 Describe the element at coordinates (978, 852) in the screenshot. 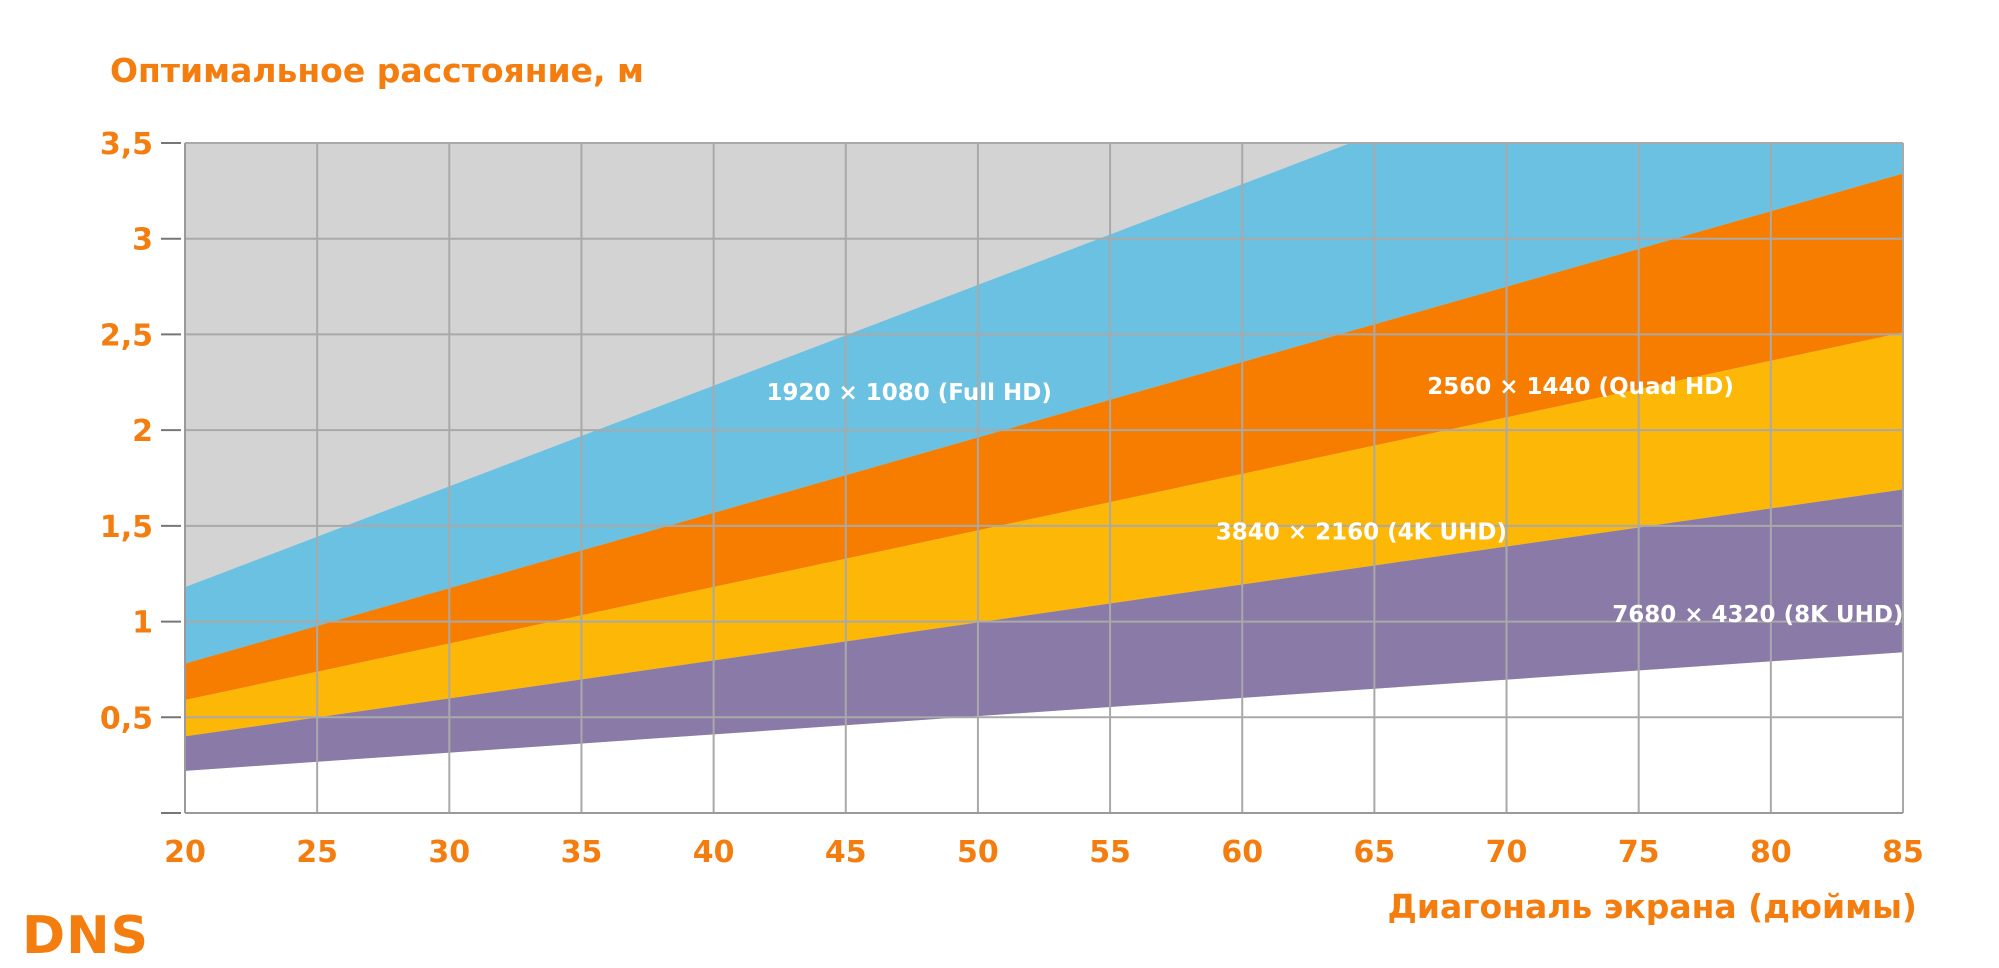

I see `x-tick-label: 50` at that location.